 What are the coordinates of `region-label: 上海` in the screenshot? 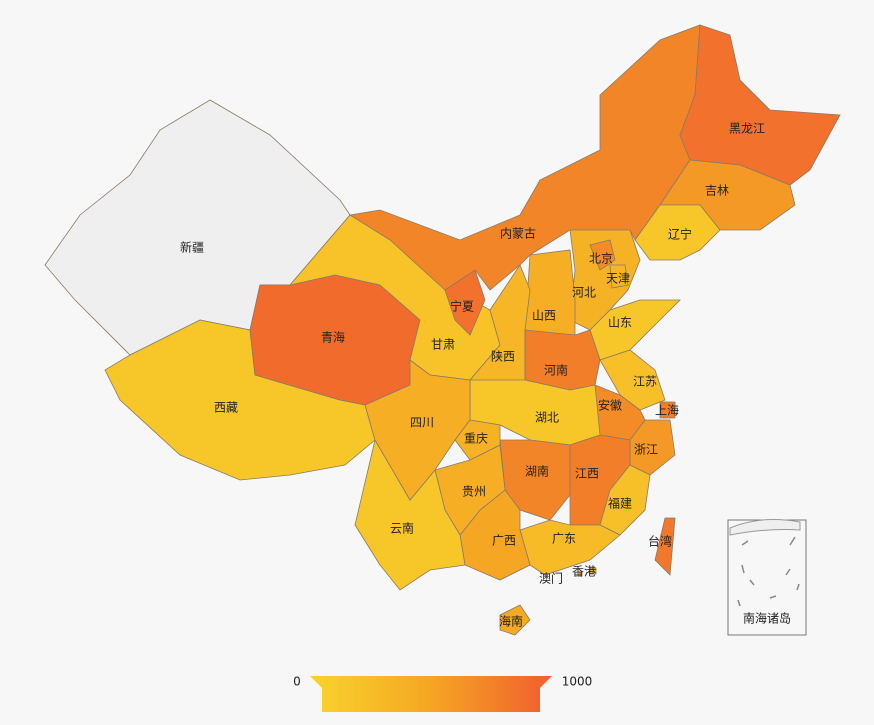 It's located at (667, 410).